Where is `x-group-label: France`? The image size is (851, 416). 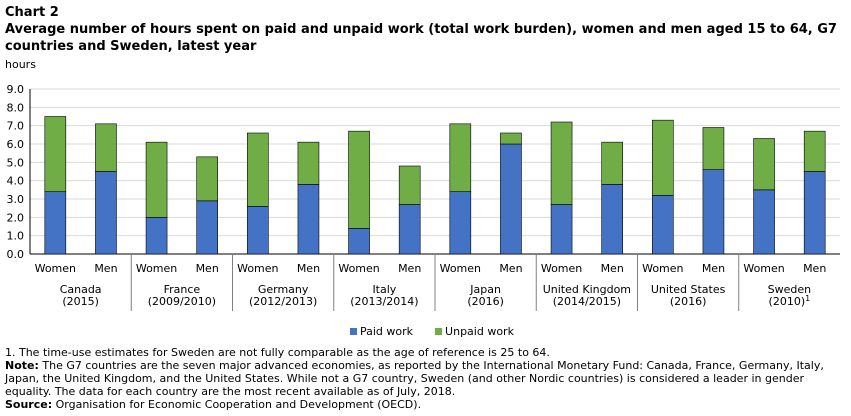 x-group-label: France is located at coordinates (182, 289).